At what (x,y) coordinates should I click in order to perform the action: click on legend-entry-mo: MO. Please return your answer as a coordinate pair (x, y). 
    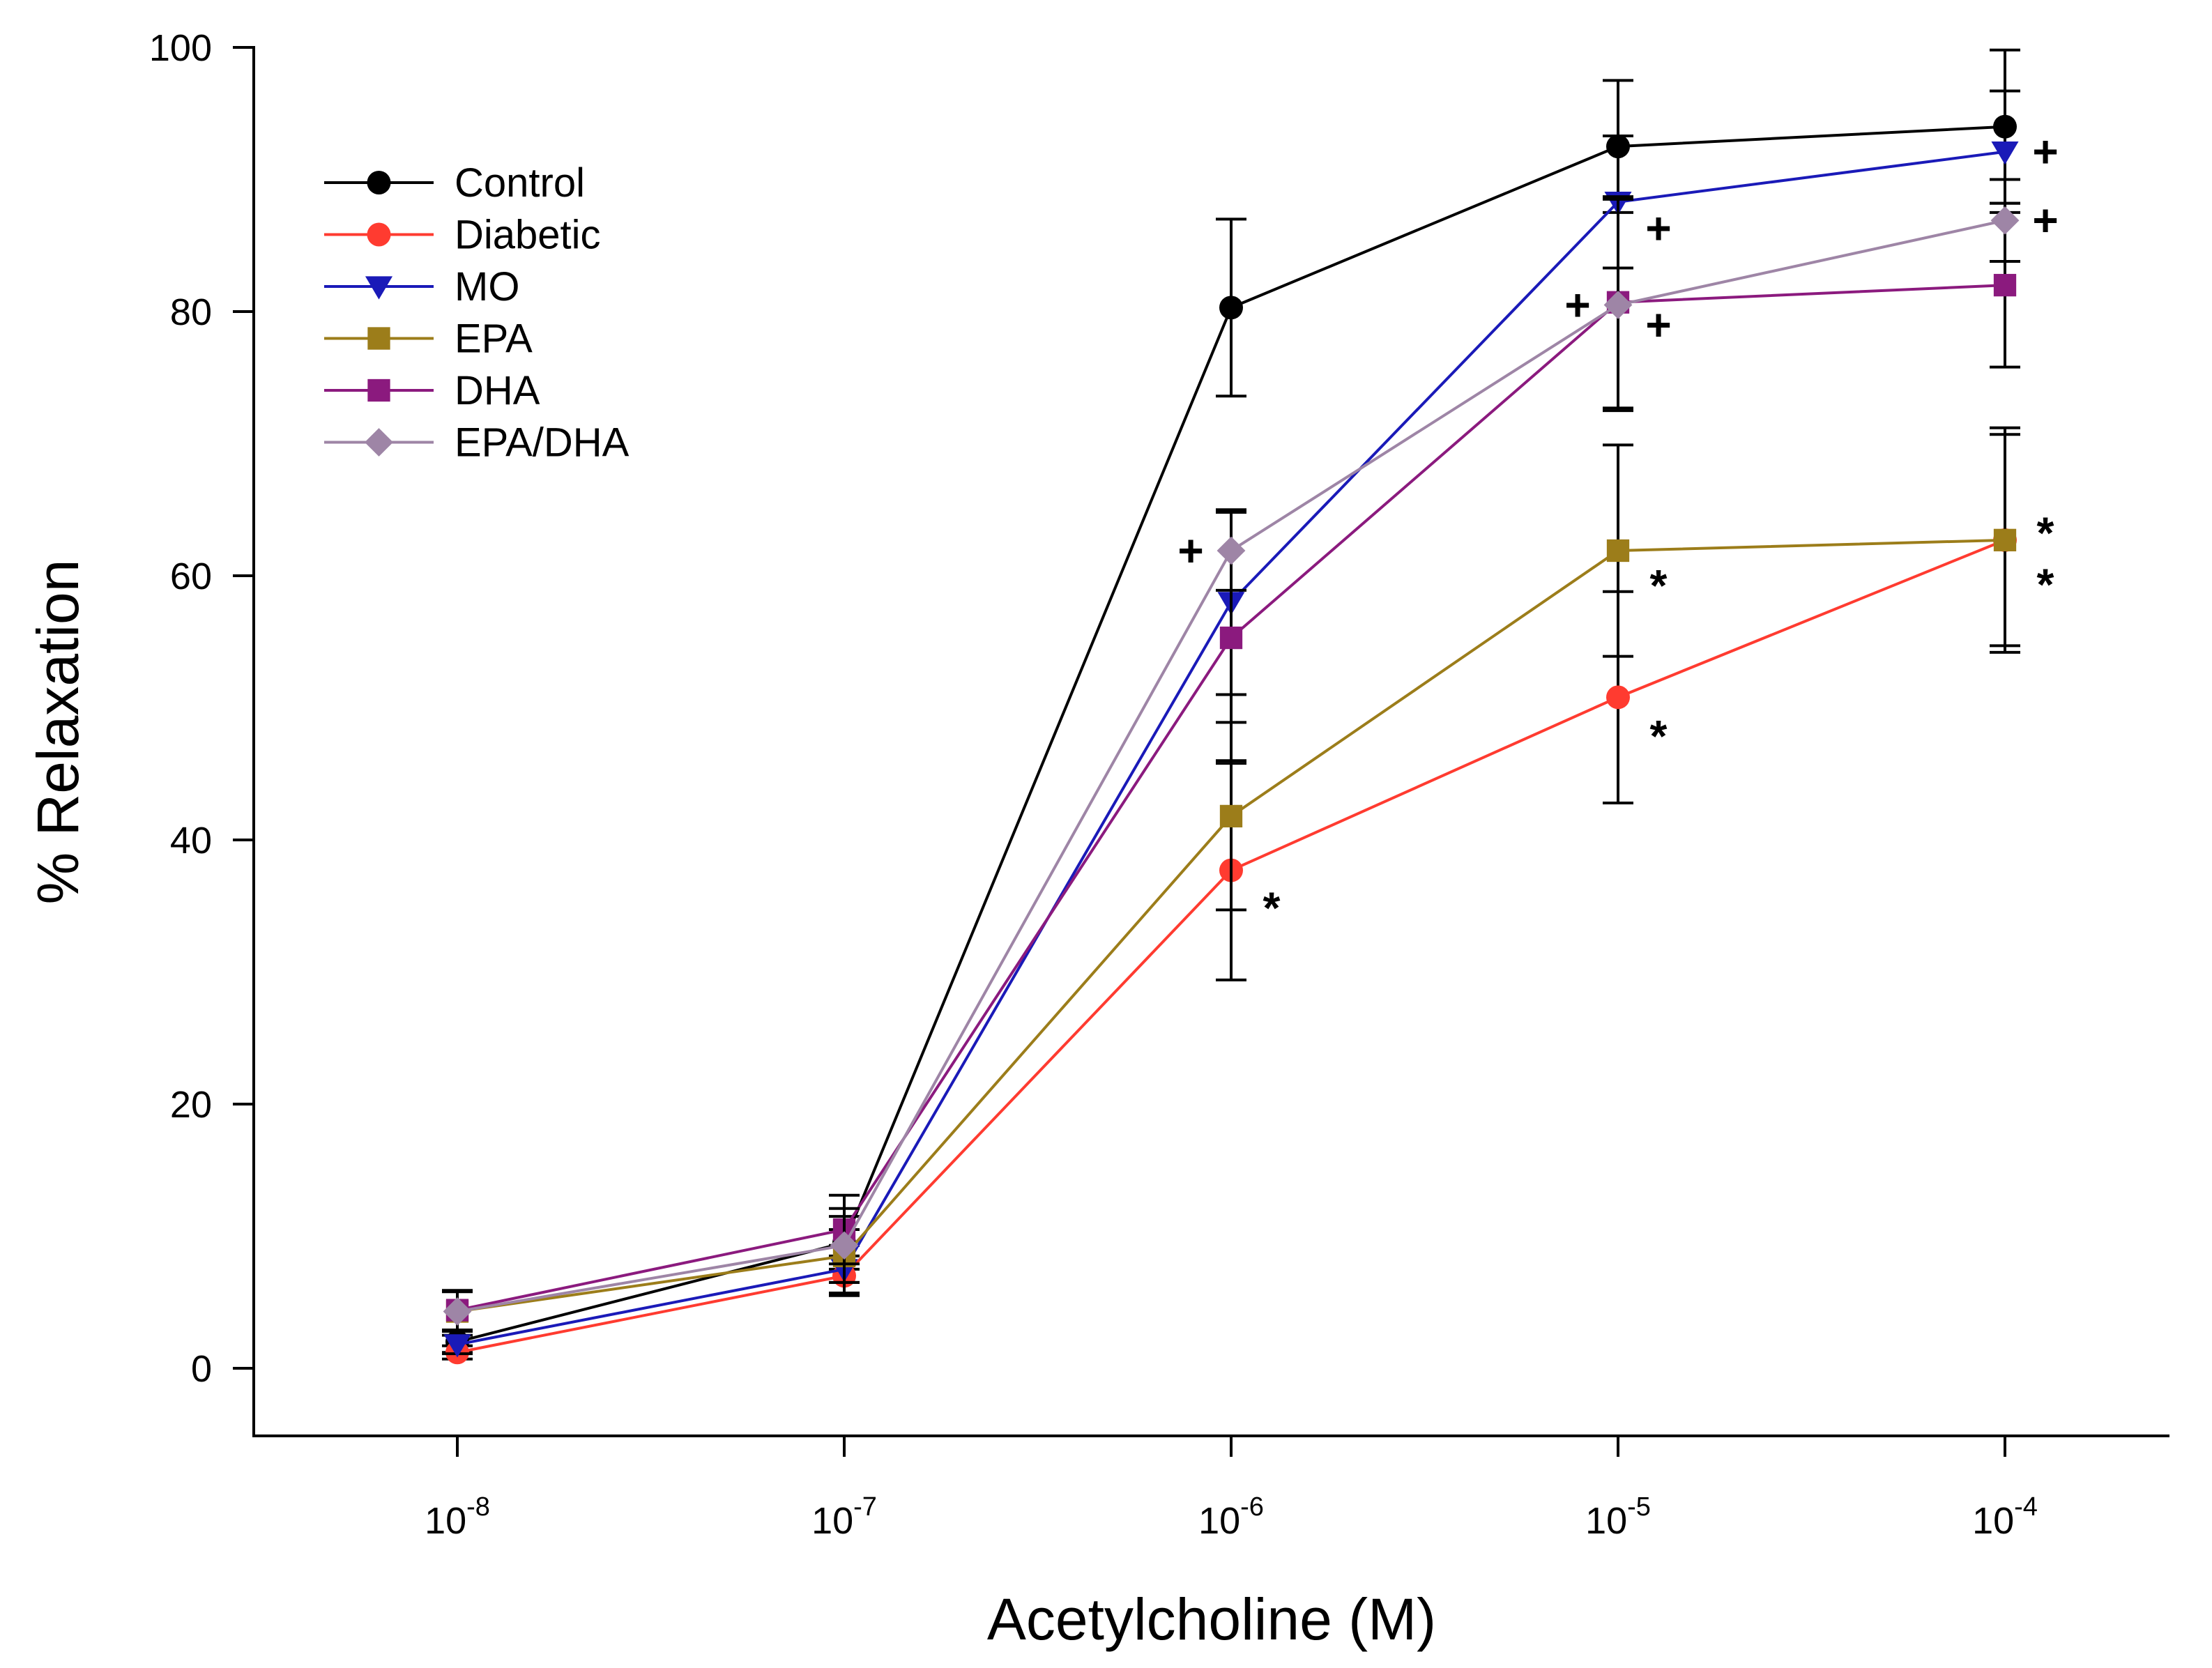
    Looking at the image, I should click on (421, 286).